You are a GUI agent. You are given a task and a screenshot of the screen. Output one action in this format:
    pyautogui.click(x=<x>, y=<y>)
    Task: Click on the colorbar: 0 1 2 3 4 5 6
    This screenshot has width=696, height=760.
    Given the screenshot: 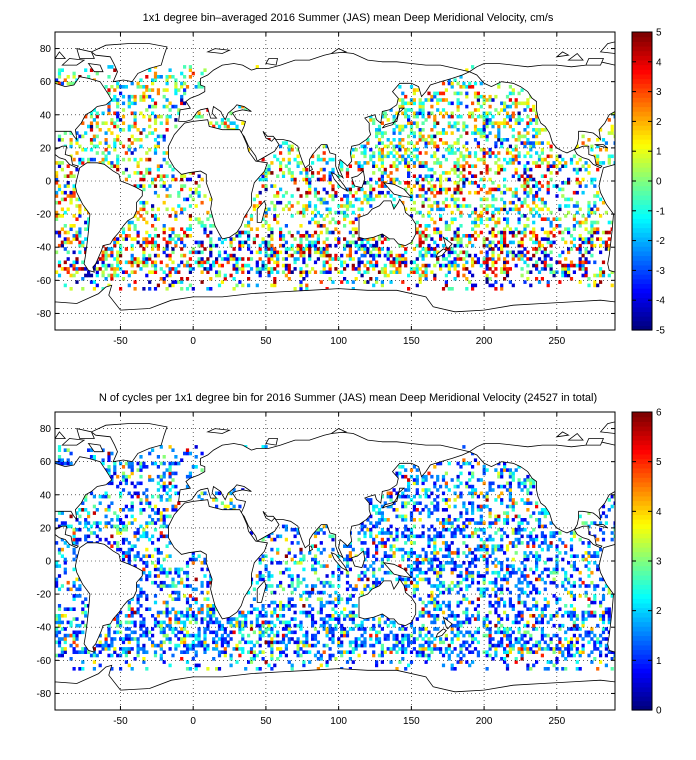 What is the action you would take?
    pyautogui.click(x=646, y=562)
    